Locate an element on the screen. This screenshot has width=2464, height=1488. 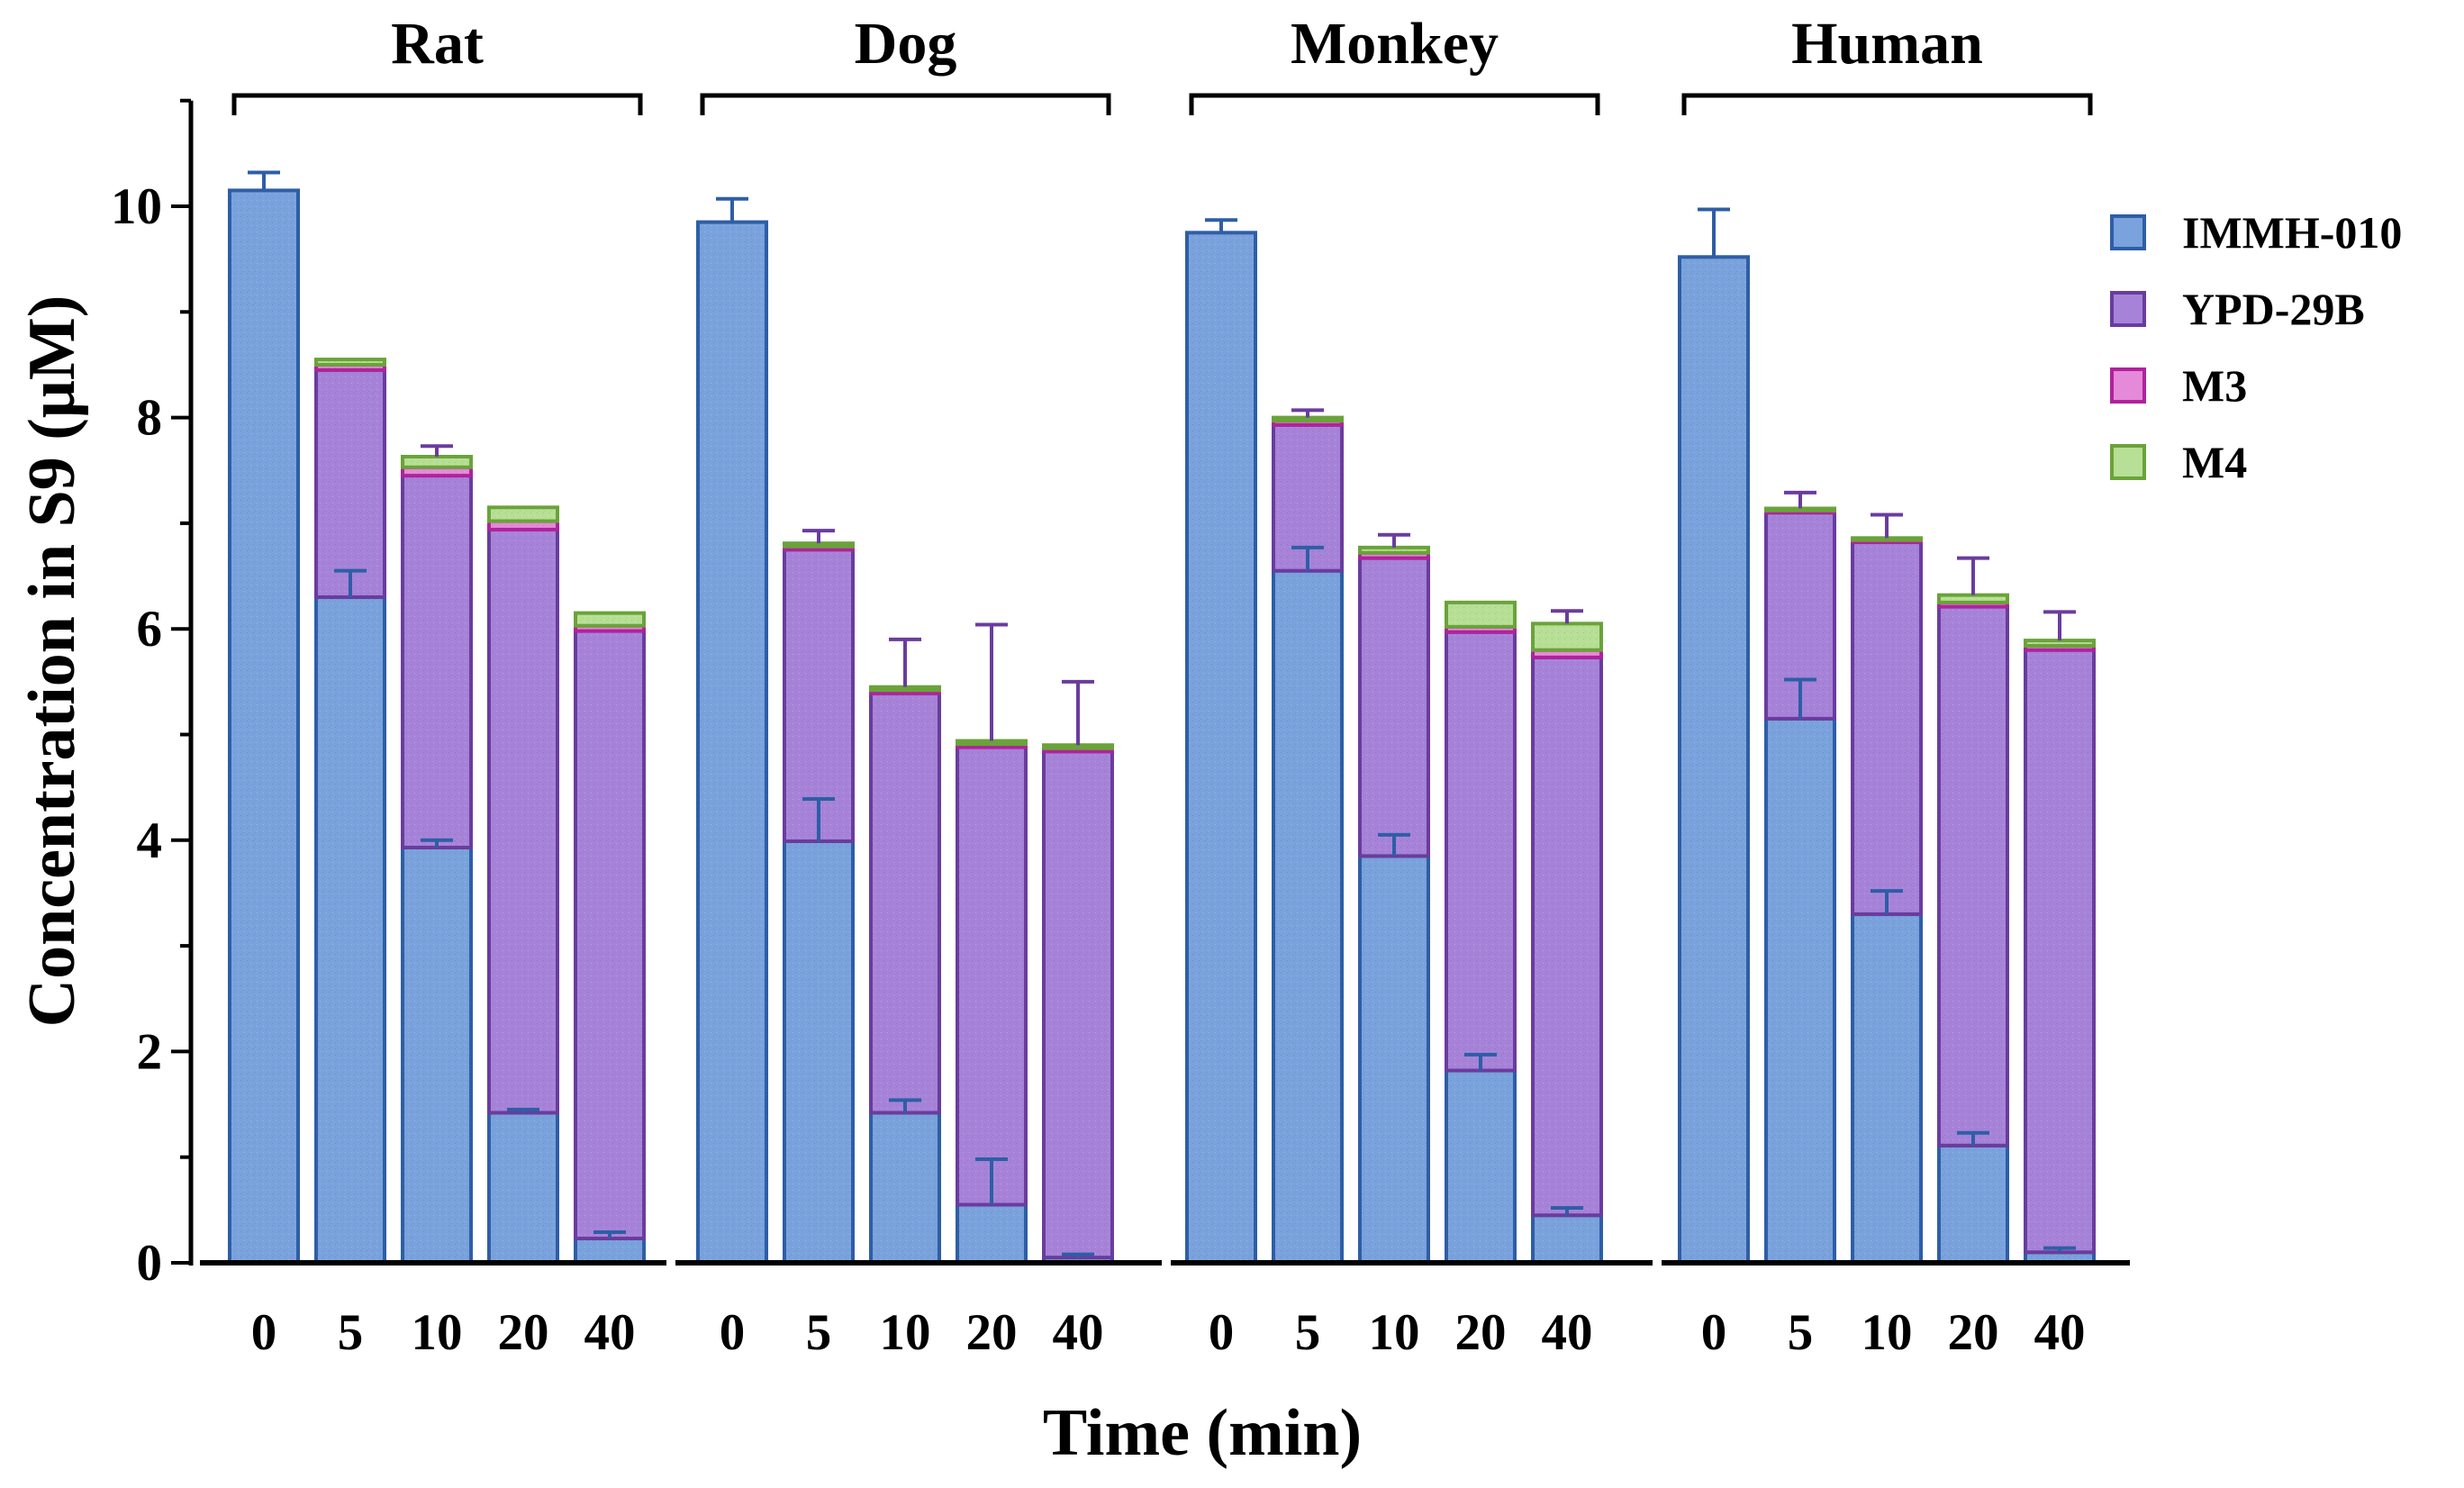
segment-rat-5-ypd-29b-texture is located at coordinates (350, 483).